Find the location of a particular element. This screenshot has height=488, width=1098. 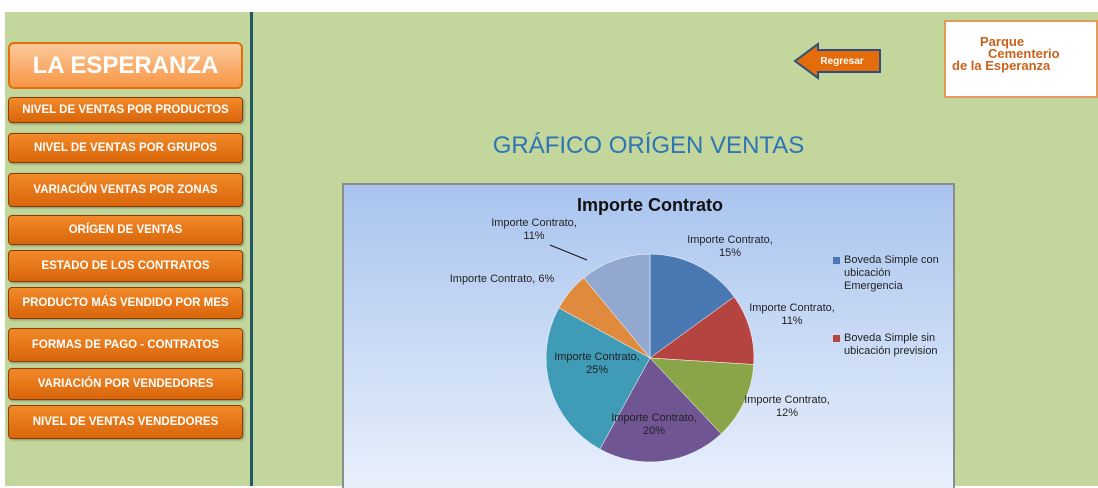

legend-entry: Boveda Simple sin ubicación prevision is located at coordinates (891, 344).